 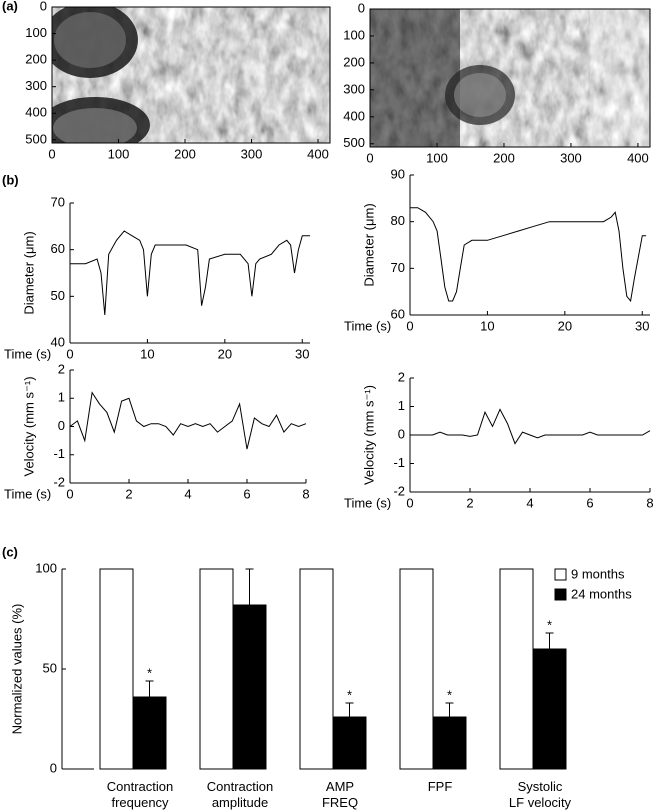 I want to click on category-label: FPF, so click(x=440, y=786).